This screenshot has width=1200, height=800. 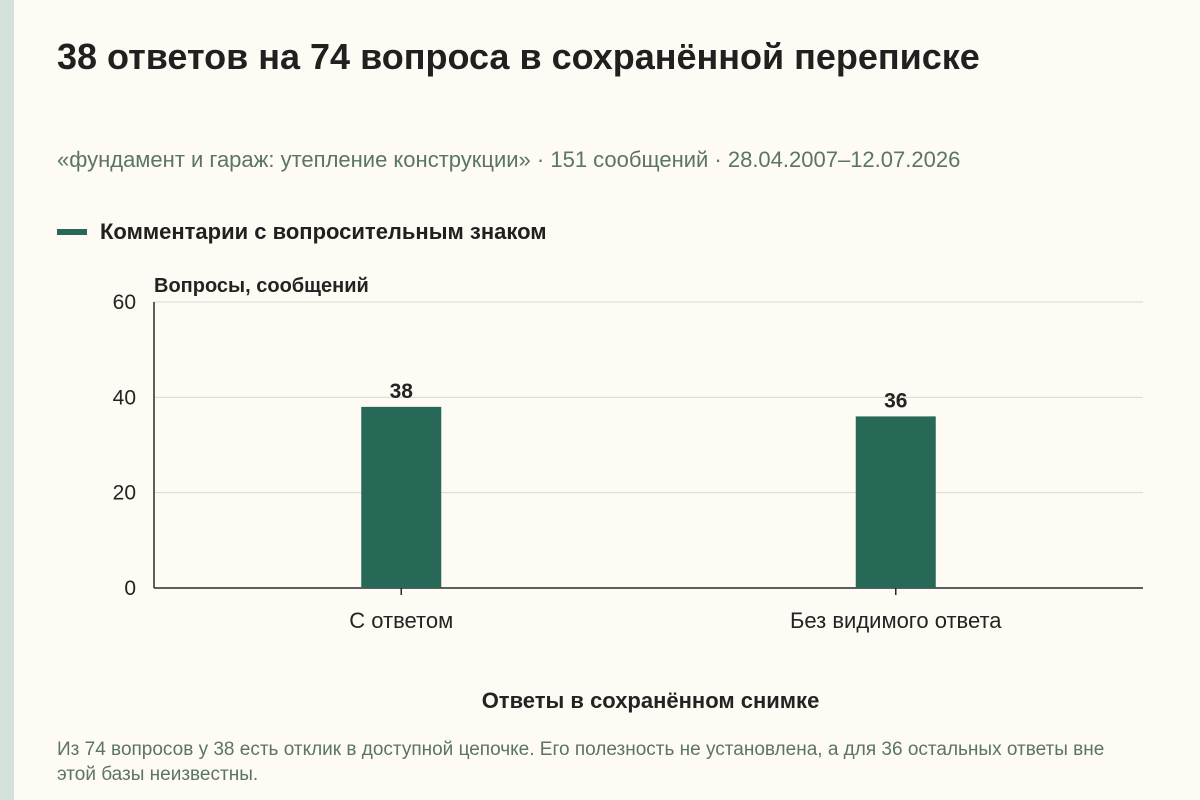 What do you see at coordinates (402, 391) in the screenshot?
I see `bar-value-label: 38` at bounding box center [402, 391].